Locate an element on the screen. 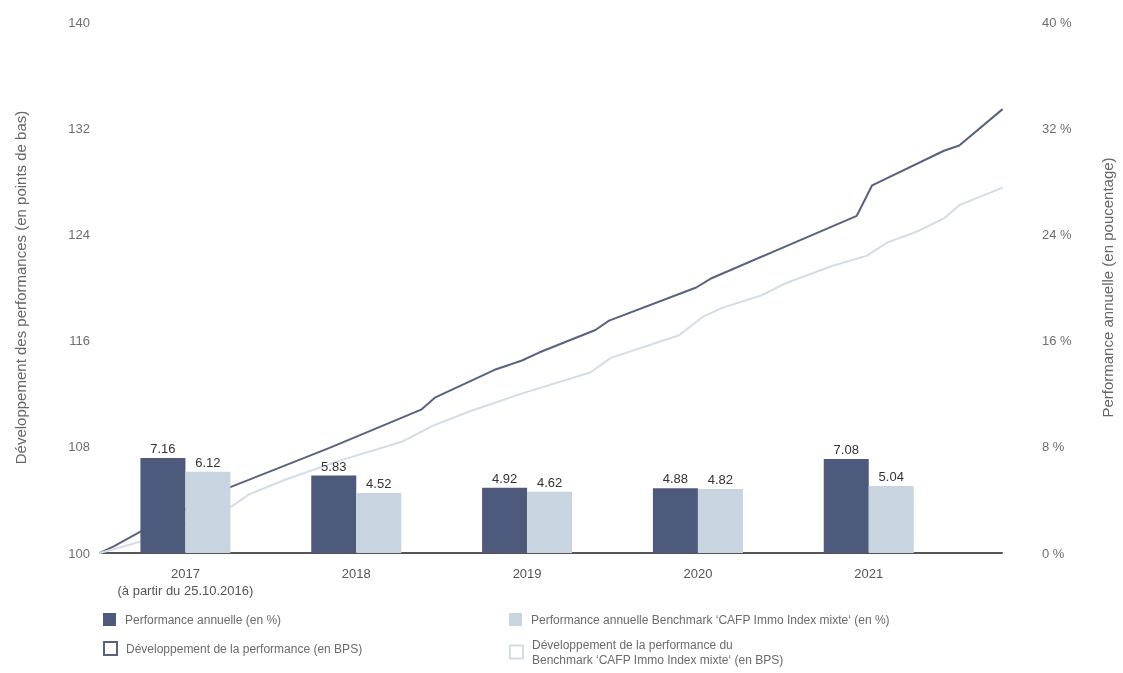  y2-tick-label: 40 % is located at coordinates (1057, 22).